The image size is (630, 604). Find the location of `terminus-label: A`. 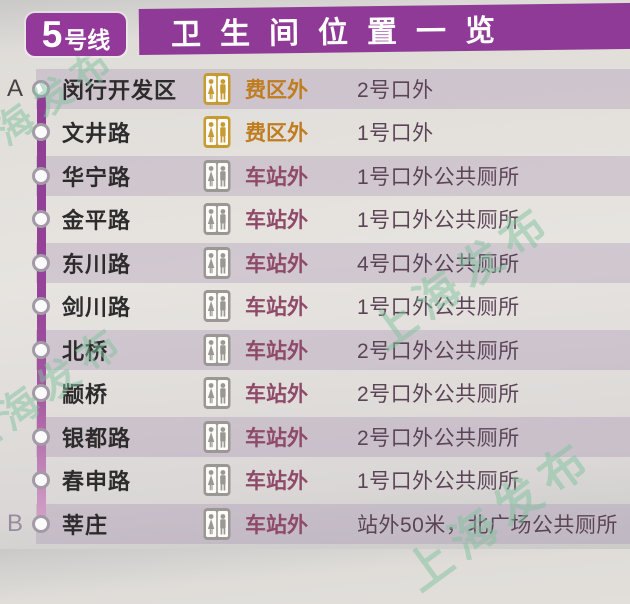

terminus-label: A is located at coordinates (14, 88).